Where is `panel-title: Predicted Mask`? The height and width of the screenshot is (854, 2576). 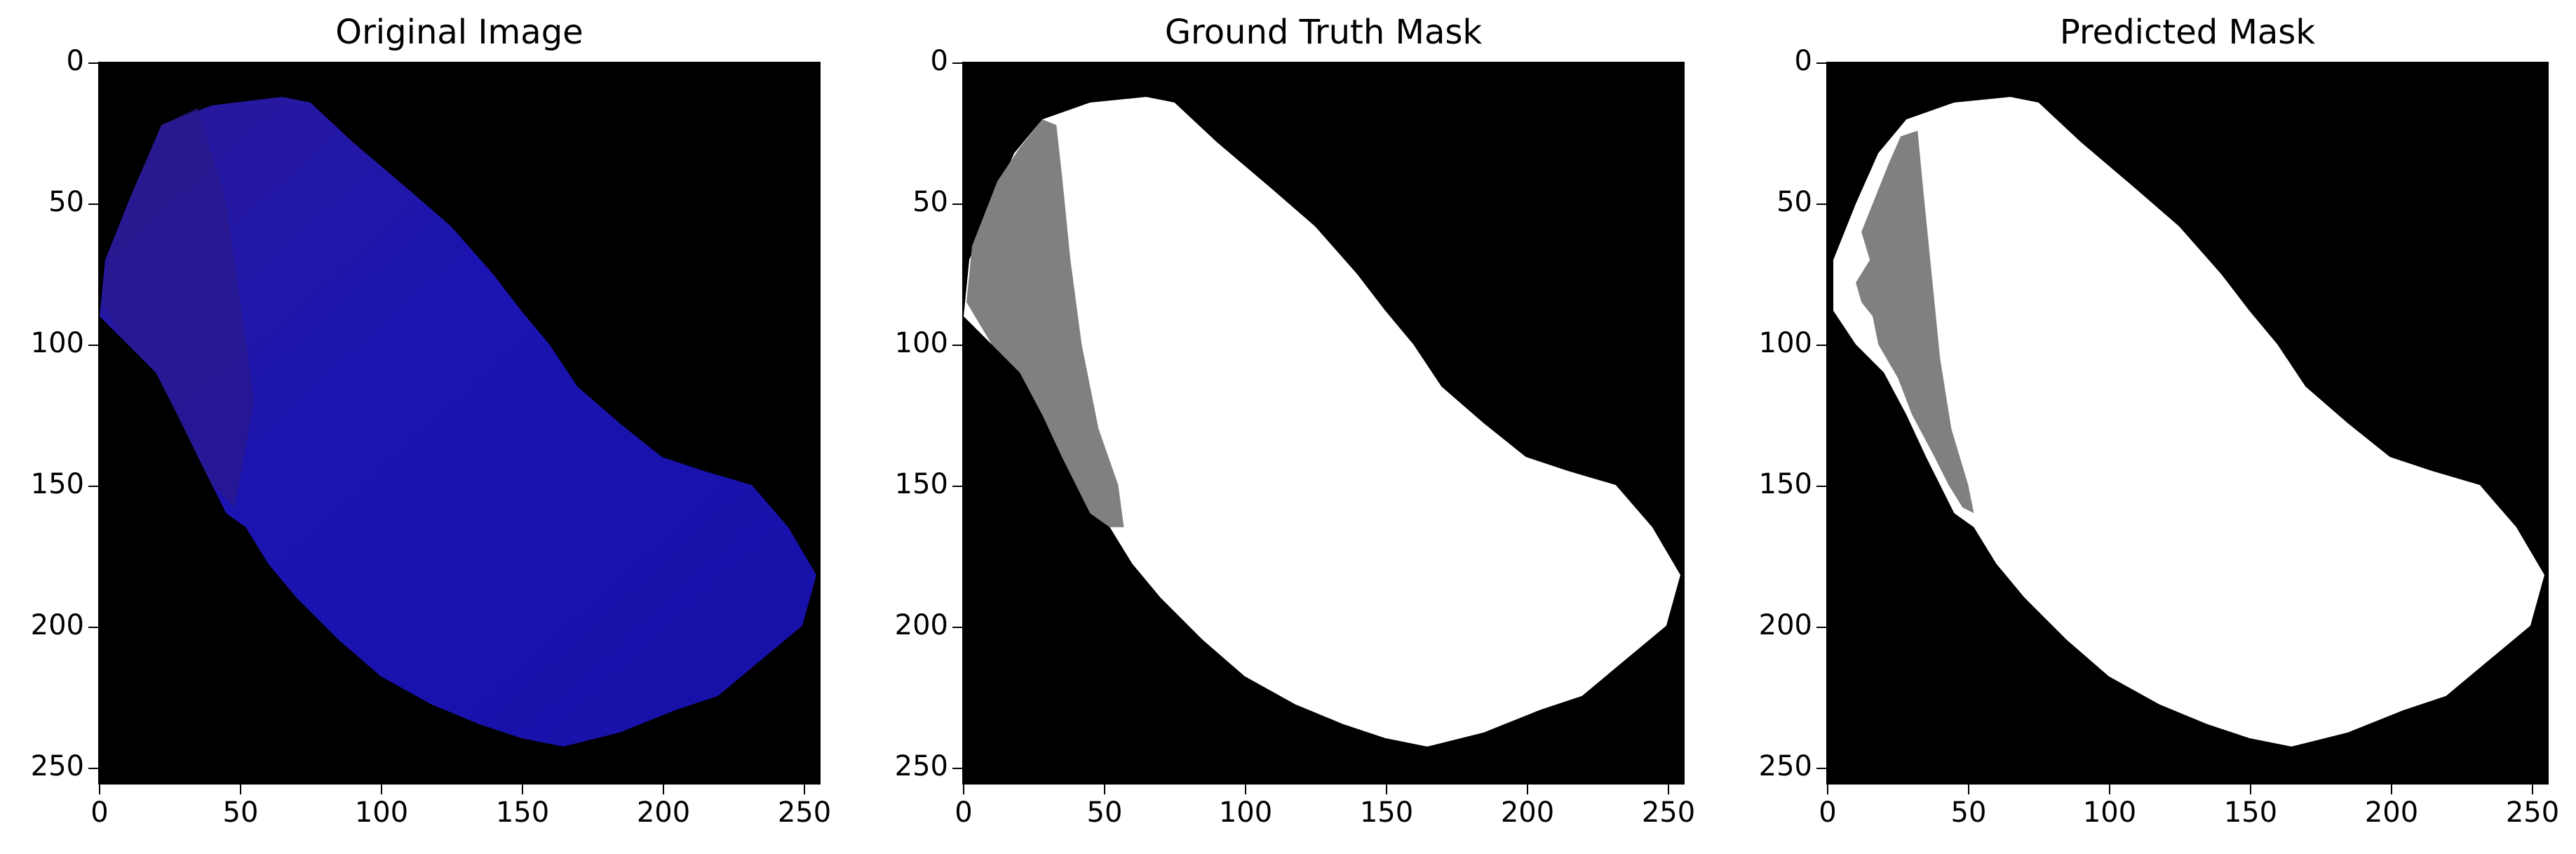 panel-title: Predicted Mask is located at coordinates (2187, 32).